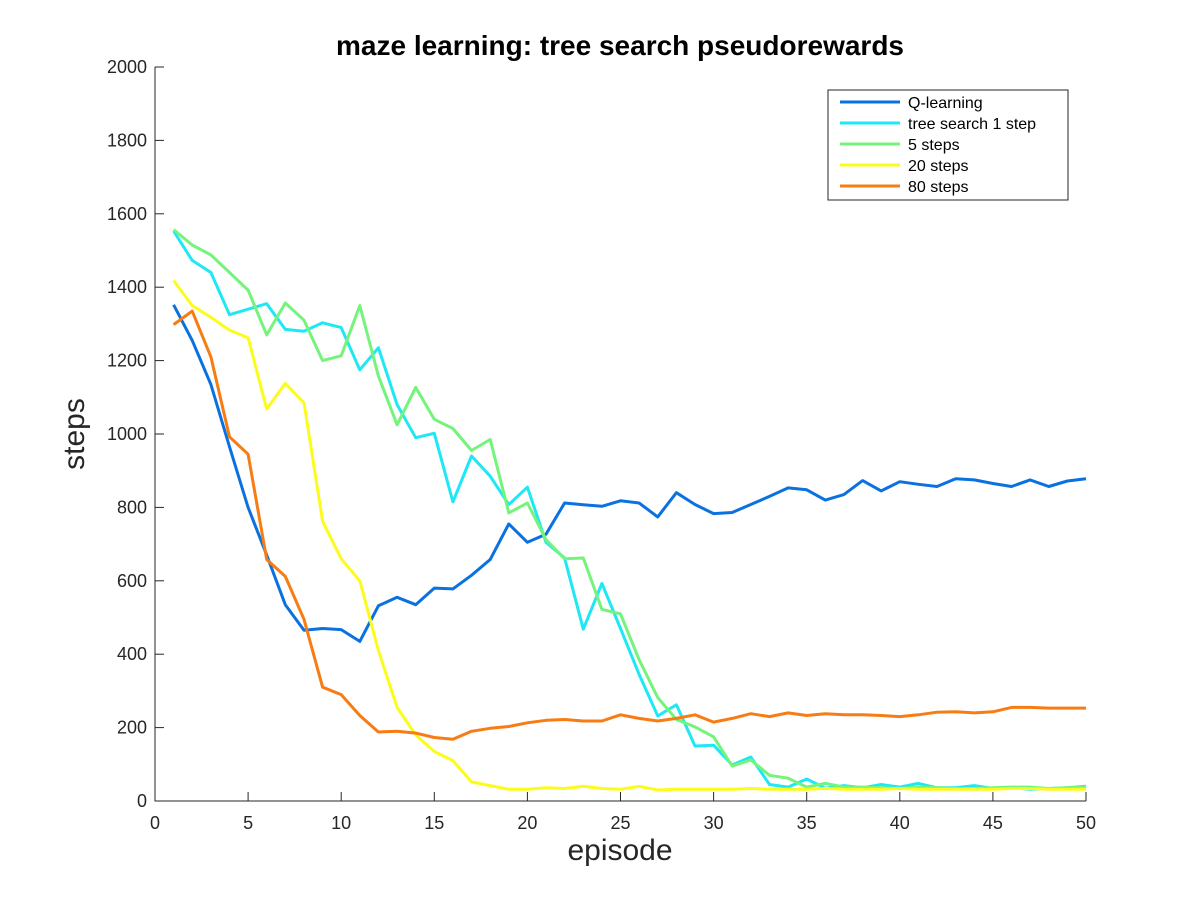  What do you see at coordinates (714, 823) in the screenshot?
I see `x-tick-label: 30` at bounding box center [714, 823].